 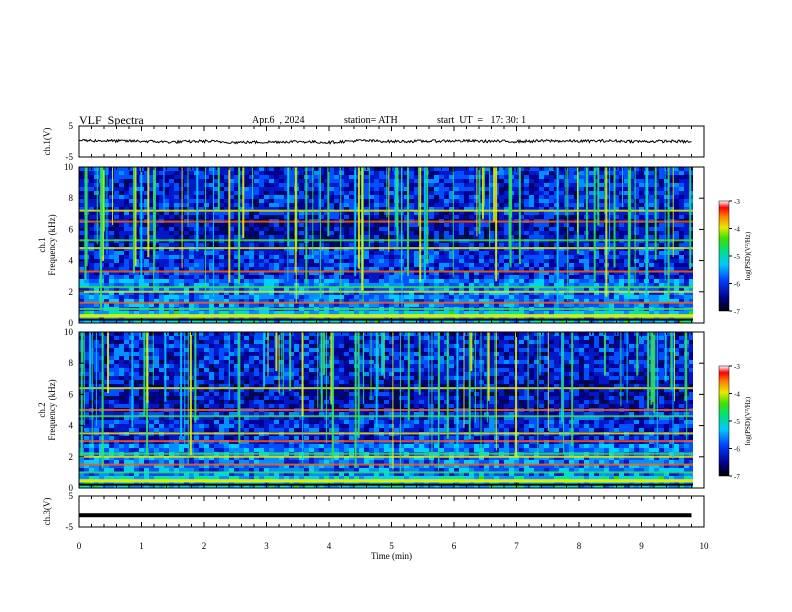 What do you see at coordinates (705, 546) in the screenshot?
I see `x-tick-label: 10` at bounding box center [705, 546].